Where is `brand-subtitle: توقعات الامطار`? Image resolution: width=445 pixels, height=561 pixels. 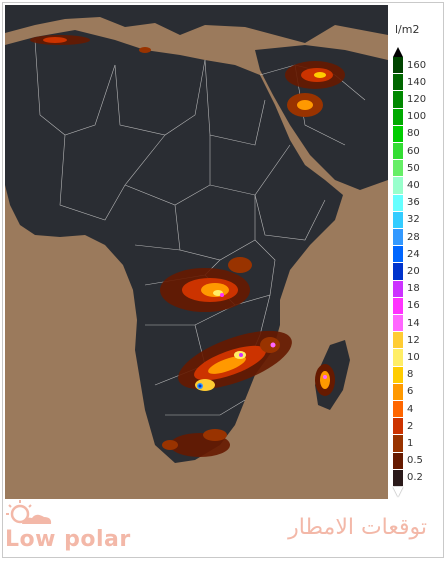 brand-subtitle: توقعات الامطار is located at coordinates (357, 527).